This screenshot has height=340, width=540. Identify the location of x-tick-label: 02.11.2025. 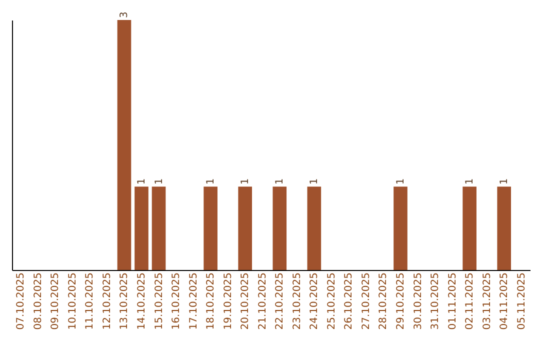
(470, 301).